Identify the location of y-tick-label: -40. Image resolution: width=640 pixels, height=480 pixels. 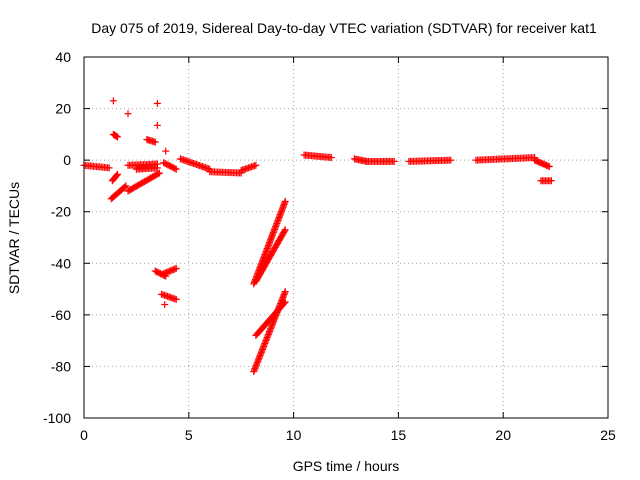
(61, 263).